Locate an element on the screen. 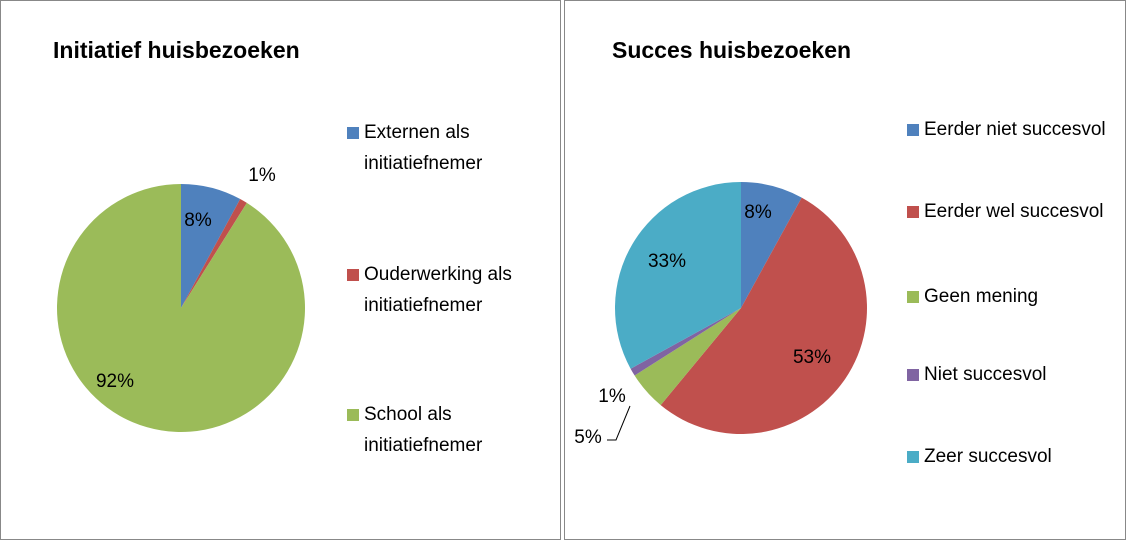 Image resolution: width=1126 pixels, height=540 pixels. chart-title: Succes huisbezoeken is located at coordinates (732, 50).